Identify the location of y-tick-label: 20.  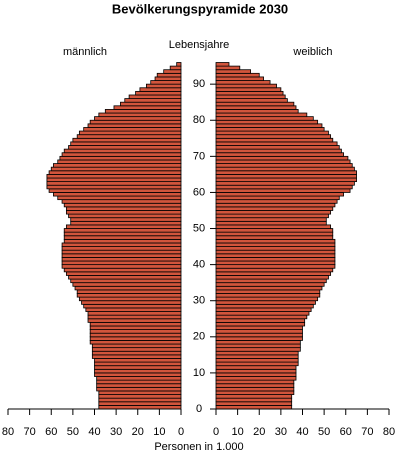
(199, 337).